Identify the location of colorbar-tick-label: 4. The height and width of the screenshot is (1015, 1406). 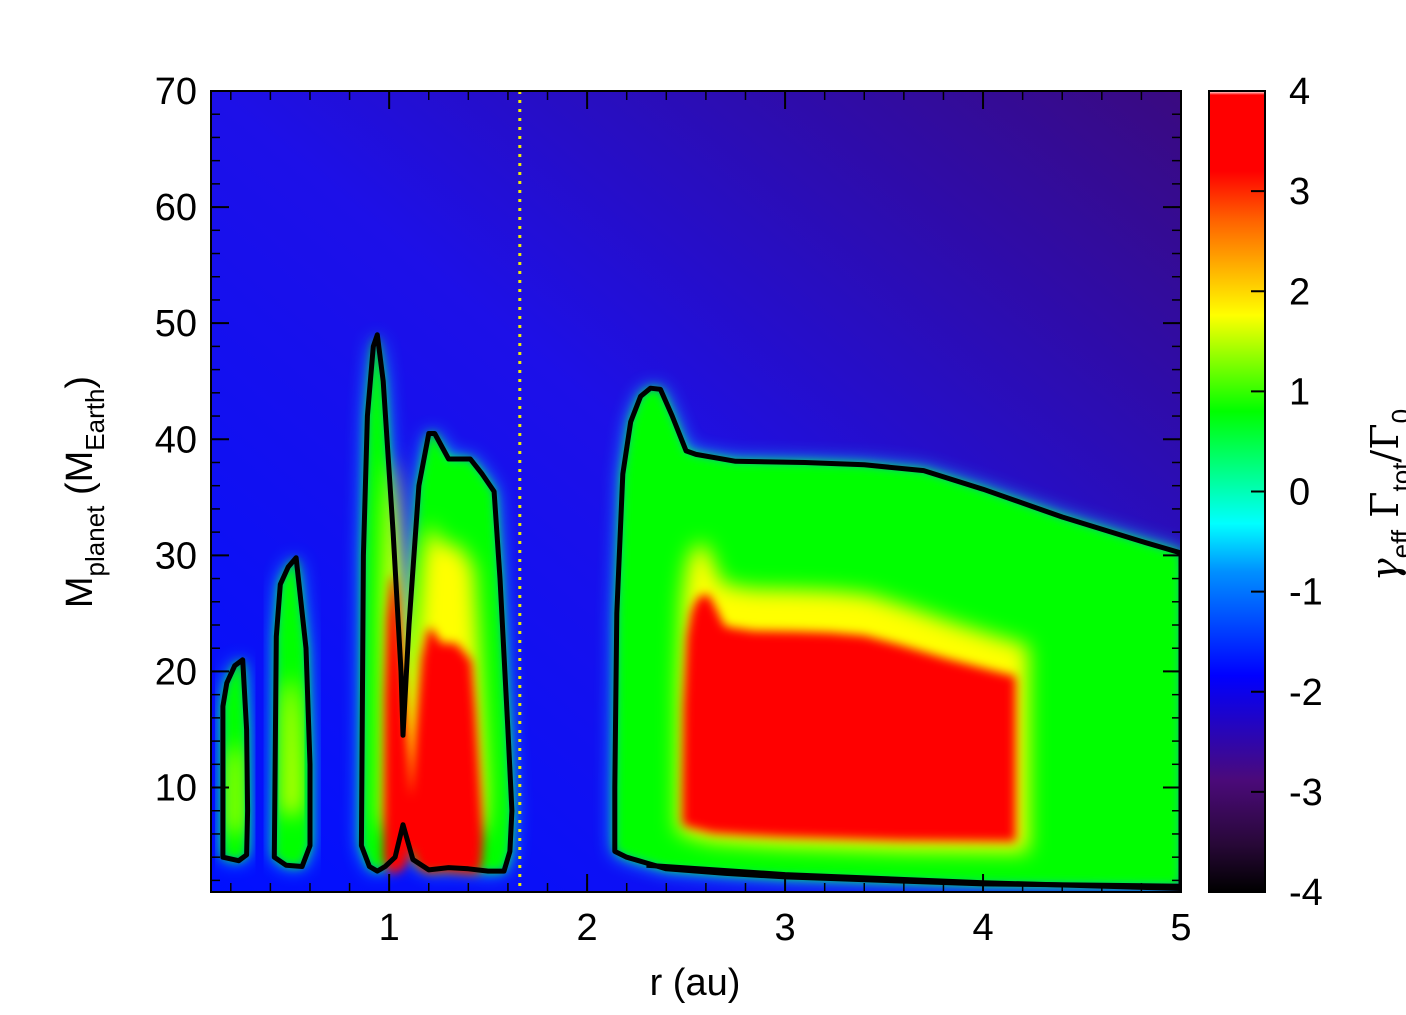
(1299, 92).